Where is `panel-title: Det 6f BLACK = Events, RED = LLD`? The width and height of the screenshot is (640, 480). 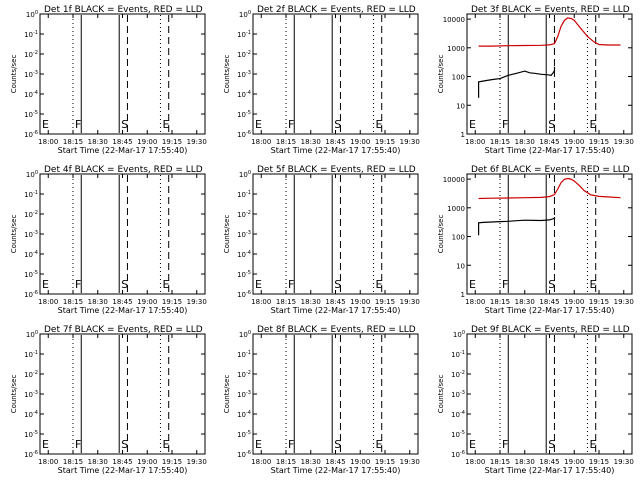 panel-title: Det 6f BLACK = Events, RED = LLD is located at coordinates (550, 170).